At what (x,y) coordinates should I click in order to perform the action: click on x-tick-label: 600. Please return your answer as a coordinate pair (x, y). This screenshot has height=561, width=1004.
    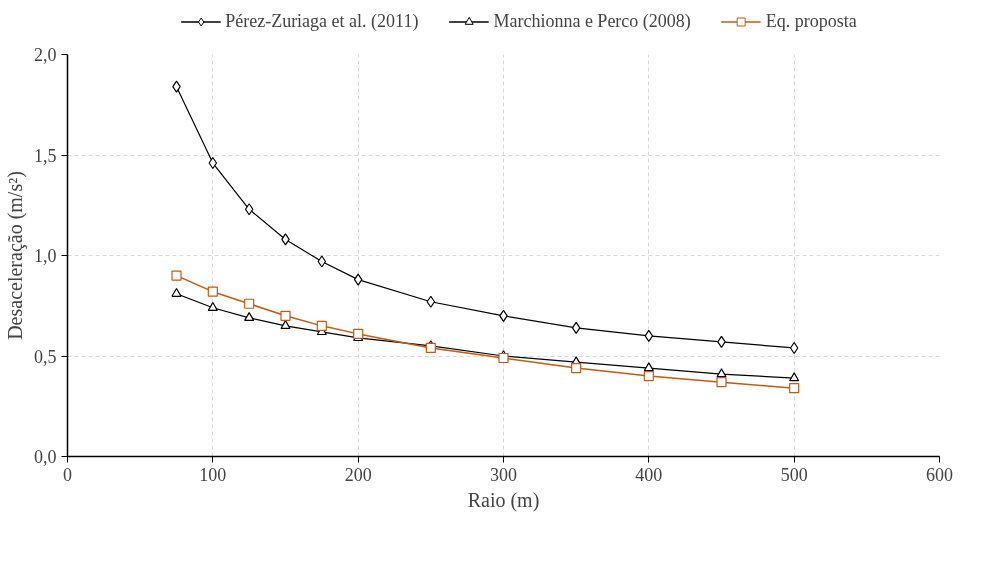
    Looking at the image, I should click on (939, 474).